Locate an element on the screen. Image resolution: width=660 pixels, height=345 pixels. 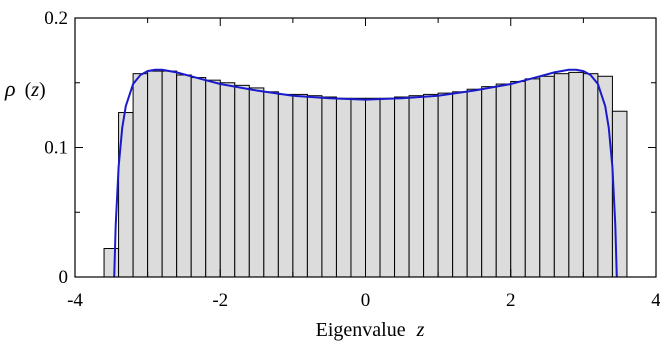
x-tick-label: -4 is located at coordinates (75, 300).